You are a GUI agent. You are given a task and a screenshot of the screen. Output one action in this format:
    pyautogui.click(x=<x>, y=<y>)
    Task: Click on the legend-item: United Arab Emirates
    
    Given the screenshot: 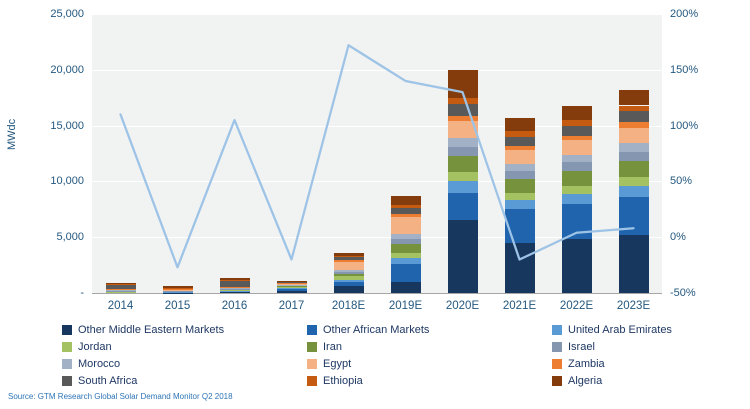 What is the action you would take?
    pyautogui.click(x=637, y=330)
    